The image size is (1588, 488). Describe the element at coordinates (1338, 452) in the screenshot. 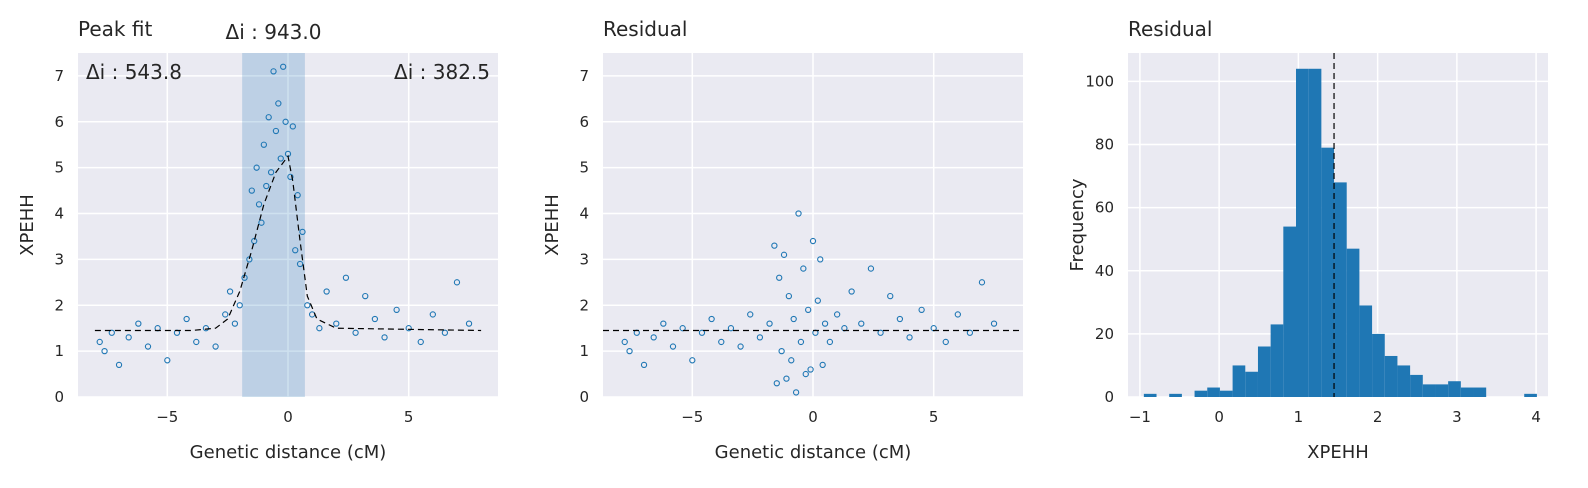

I see `x-axis-label: XPEHH` at that location.